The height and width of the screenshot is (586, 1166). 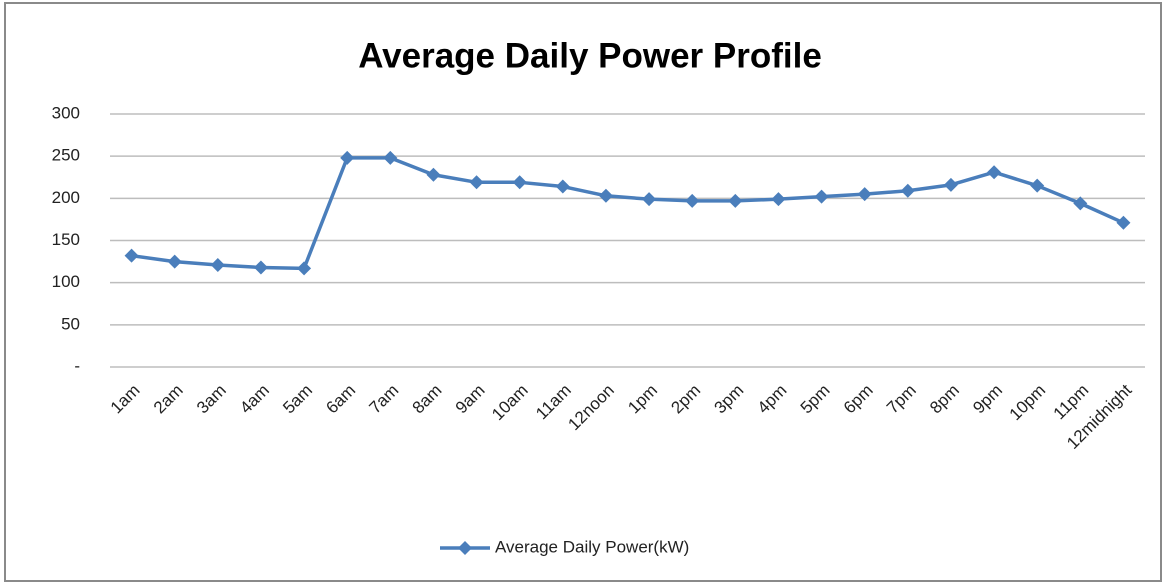 What do you see at coordinates (70, 323) in the screenshot?
I see `y-tick-label: 50` at bounding box center [70, 323].